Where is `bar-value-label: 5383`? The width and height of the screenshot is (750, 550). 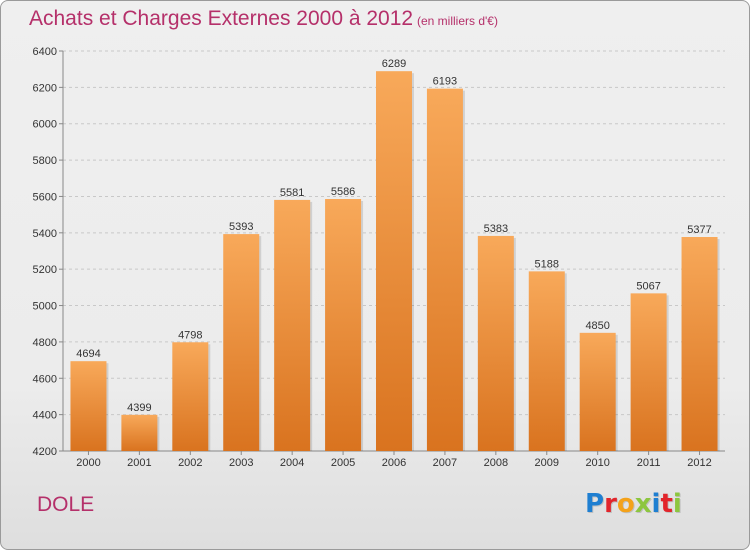 bar-value-label: 5383 is located at coordinates (496, 229).